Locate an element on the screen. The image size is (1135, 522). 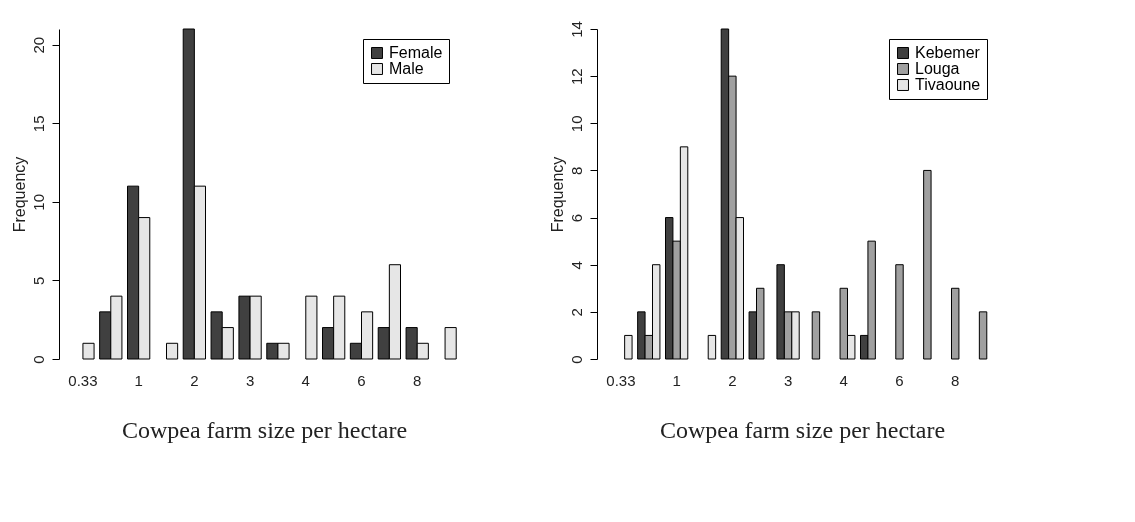
legend-label: Kebemer is located at coordinates (948, 52).